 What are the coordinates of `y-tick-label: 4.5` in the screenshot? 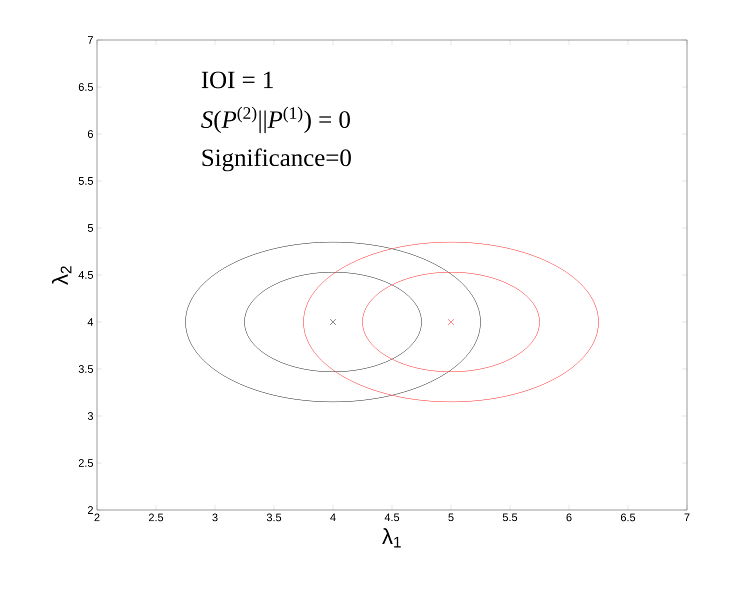 It's located at (86, 275).